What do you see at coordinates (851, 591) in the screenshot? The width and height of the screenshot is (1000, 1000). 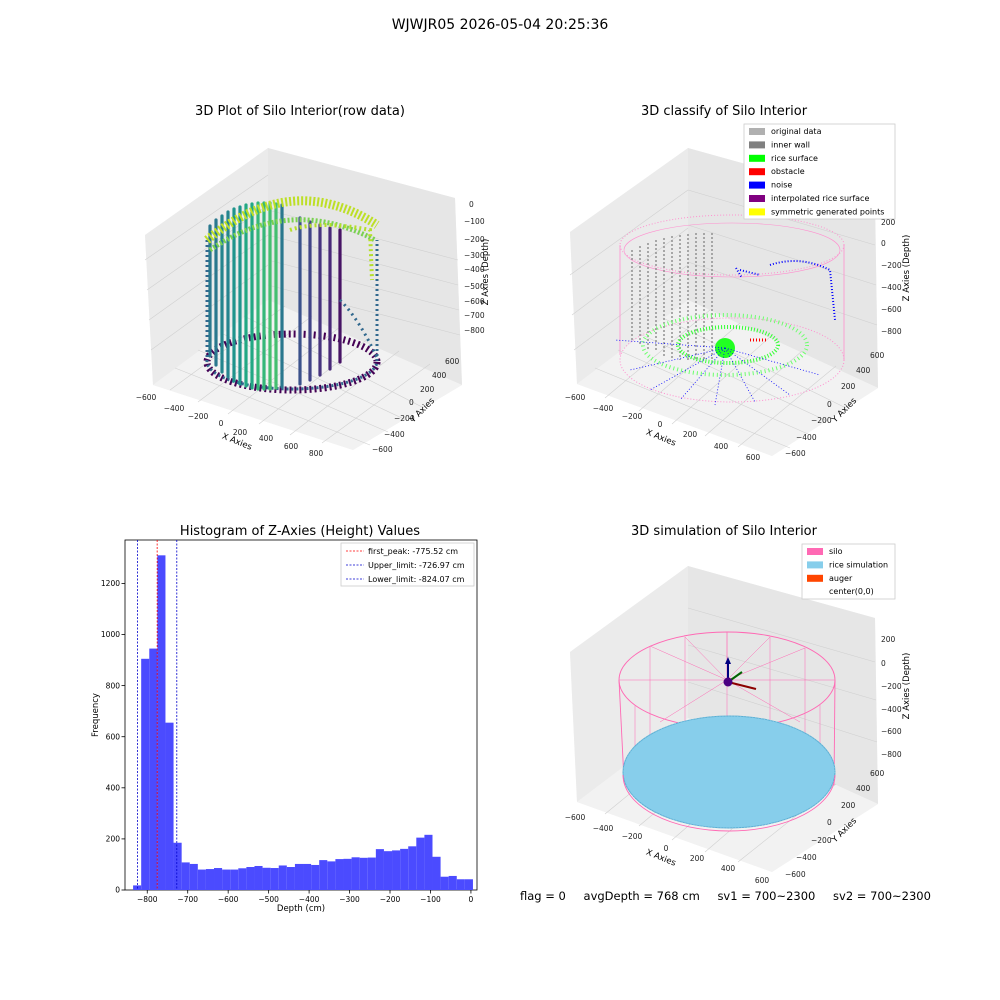 I see `legend-label: center(0,0)` at bounding box center [851, 591].